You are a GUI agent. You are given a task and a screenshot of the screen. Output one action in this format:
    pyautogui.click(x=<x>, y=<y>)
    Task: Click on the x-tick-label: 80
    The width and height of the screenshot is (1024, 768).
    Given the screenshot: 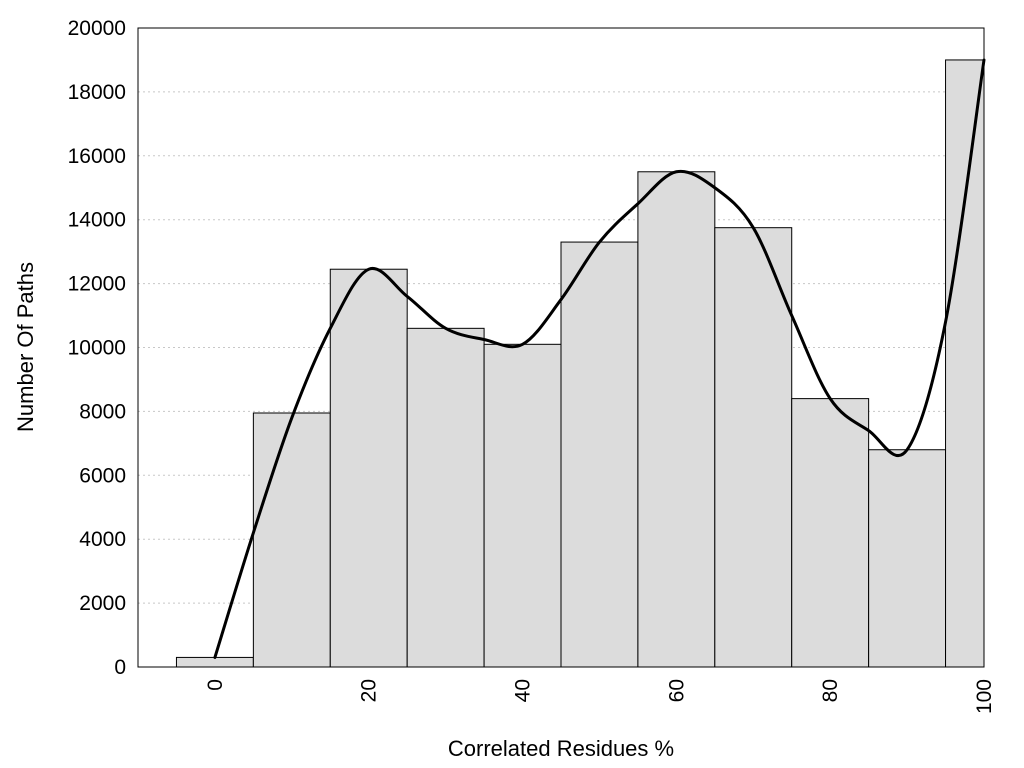 What is the action you would take?
    pyautogui.click(x=830, y=690)
    